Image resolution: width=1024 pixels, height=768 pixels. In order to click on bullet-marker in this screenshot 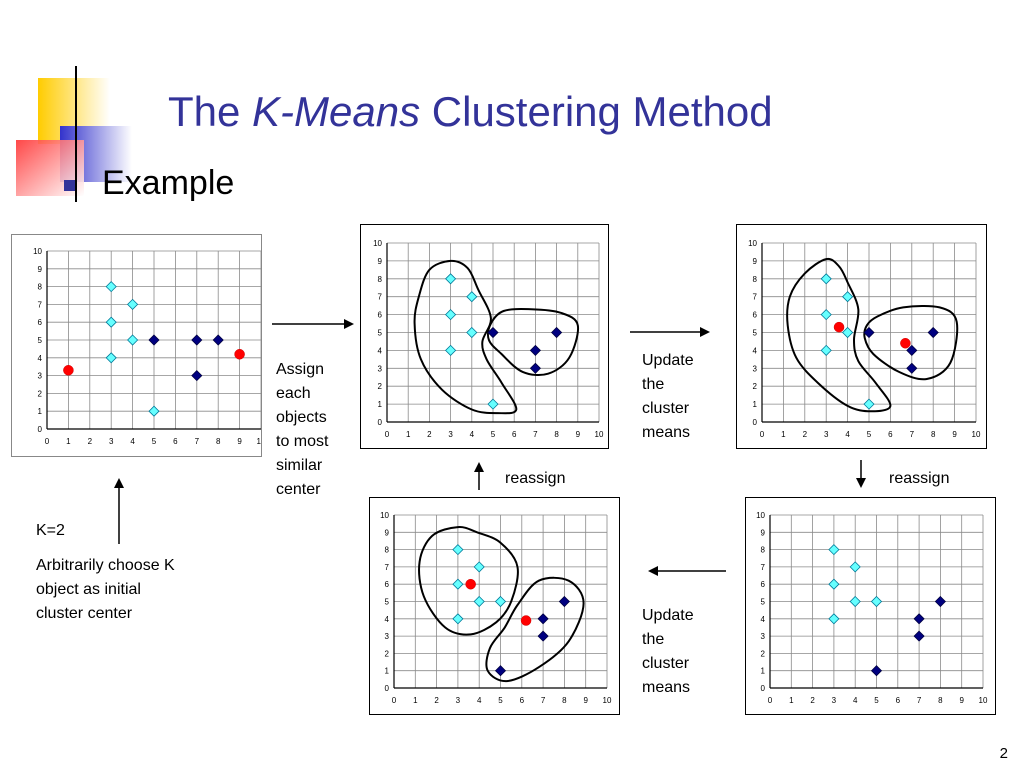, I will do `click(69, 185)`.